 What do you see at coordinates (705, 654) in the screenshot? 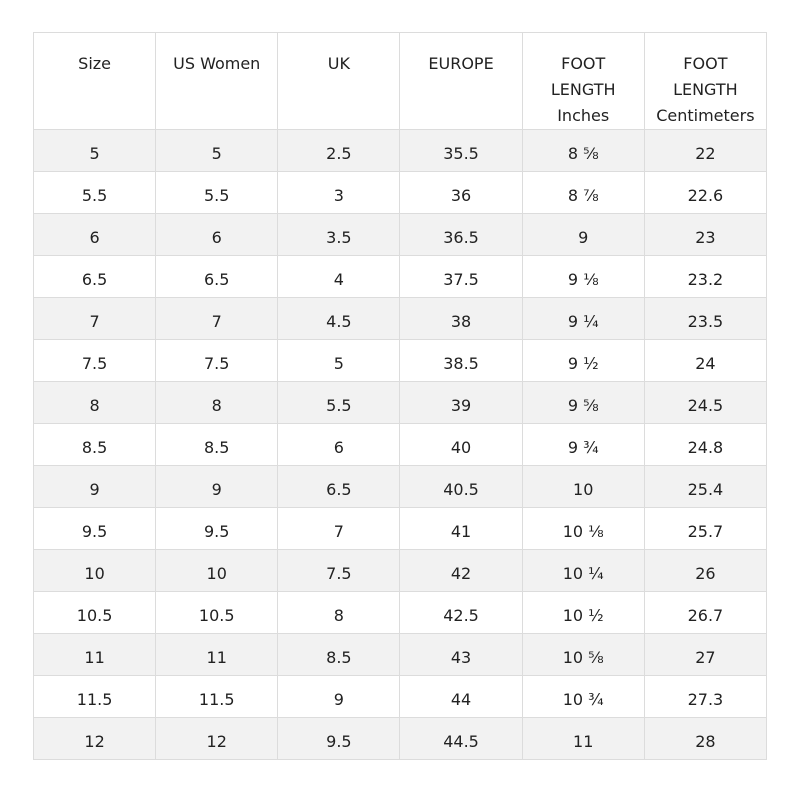
I see `table-cell: 27` at bounding box center [705, 654].